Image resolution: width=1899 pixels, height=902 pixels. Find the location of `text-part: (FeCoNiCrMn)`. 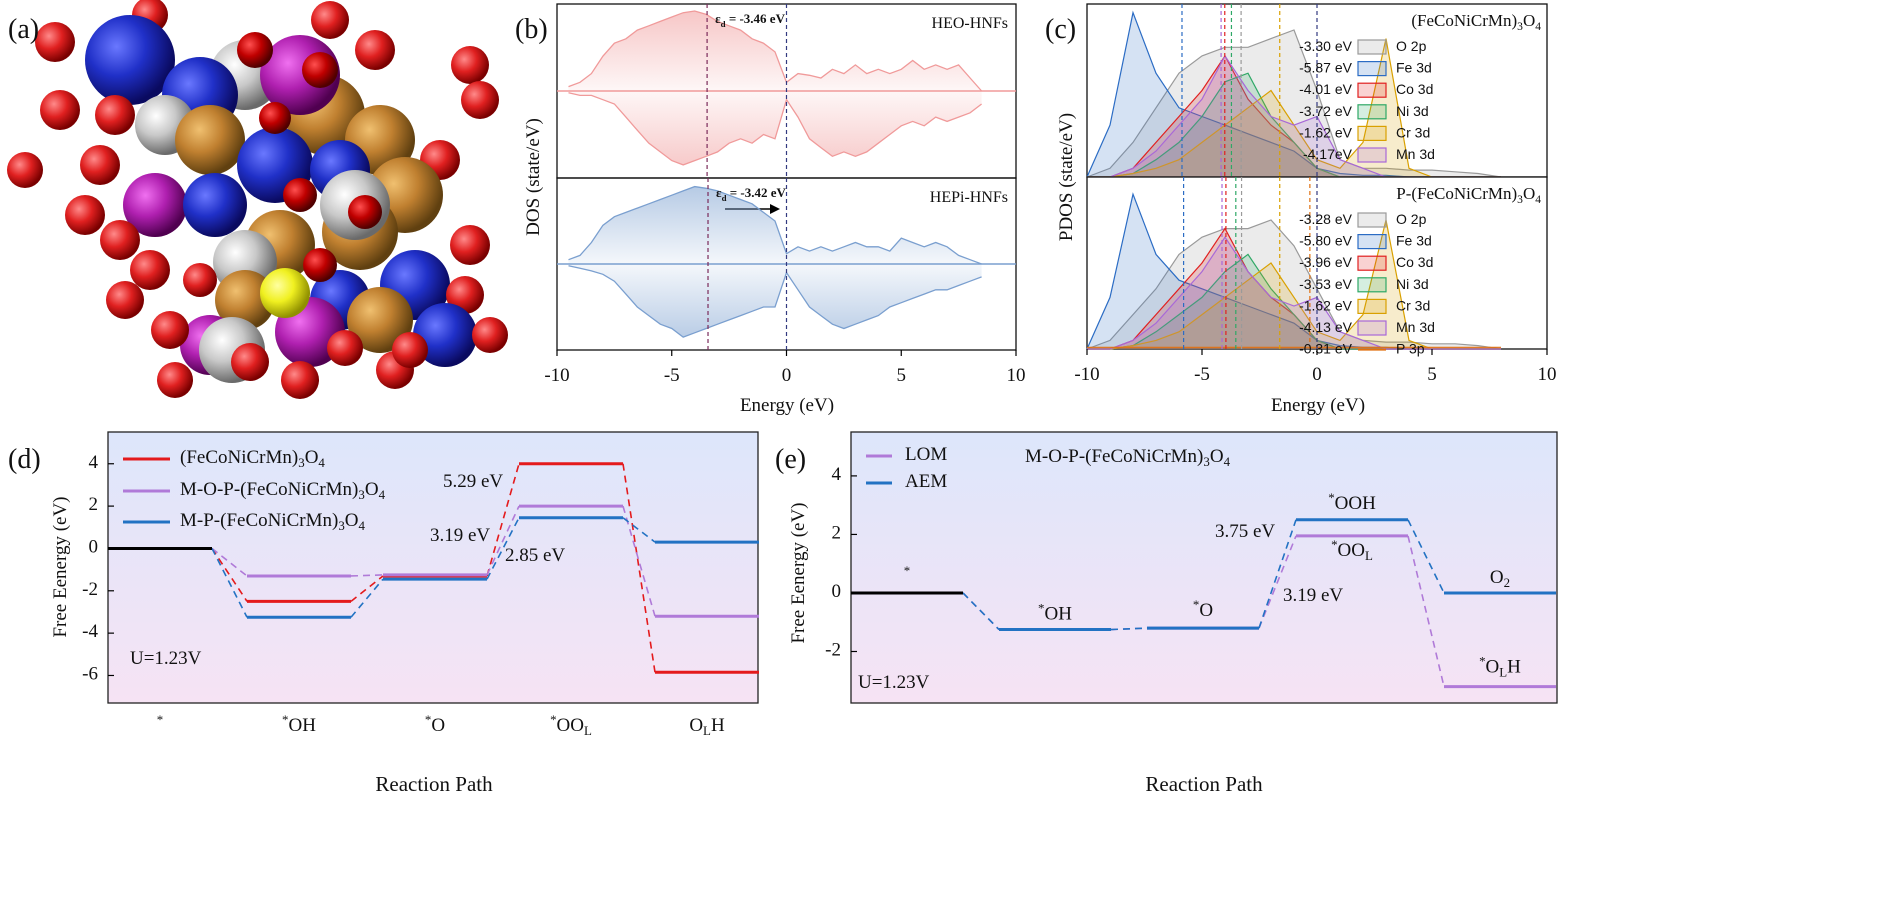

text-part: (FeCoNiCrMn) is located at coordinates (239, 457).